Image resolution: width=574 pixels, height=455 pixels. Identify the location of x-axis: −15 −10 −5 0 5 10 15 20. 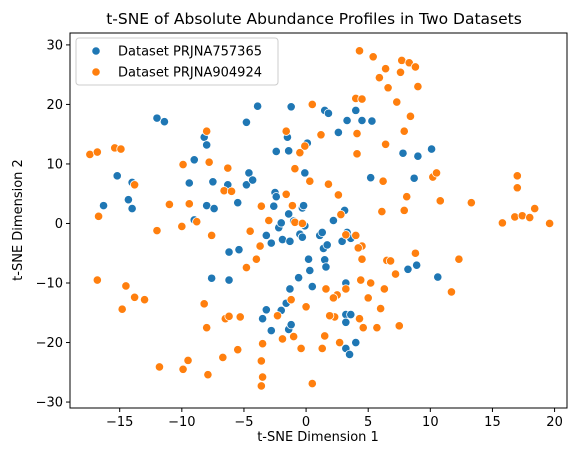
(334, 419).